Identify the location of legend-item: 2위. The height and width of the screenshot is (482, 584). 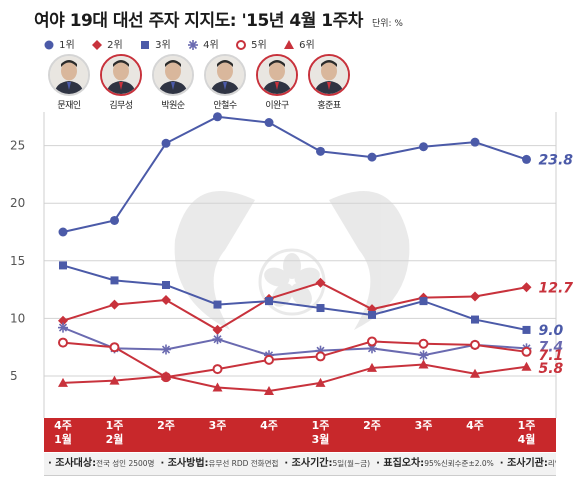
(106, 44).